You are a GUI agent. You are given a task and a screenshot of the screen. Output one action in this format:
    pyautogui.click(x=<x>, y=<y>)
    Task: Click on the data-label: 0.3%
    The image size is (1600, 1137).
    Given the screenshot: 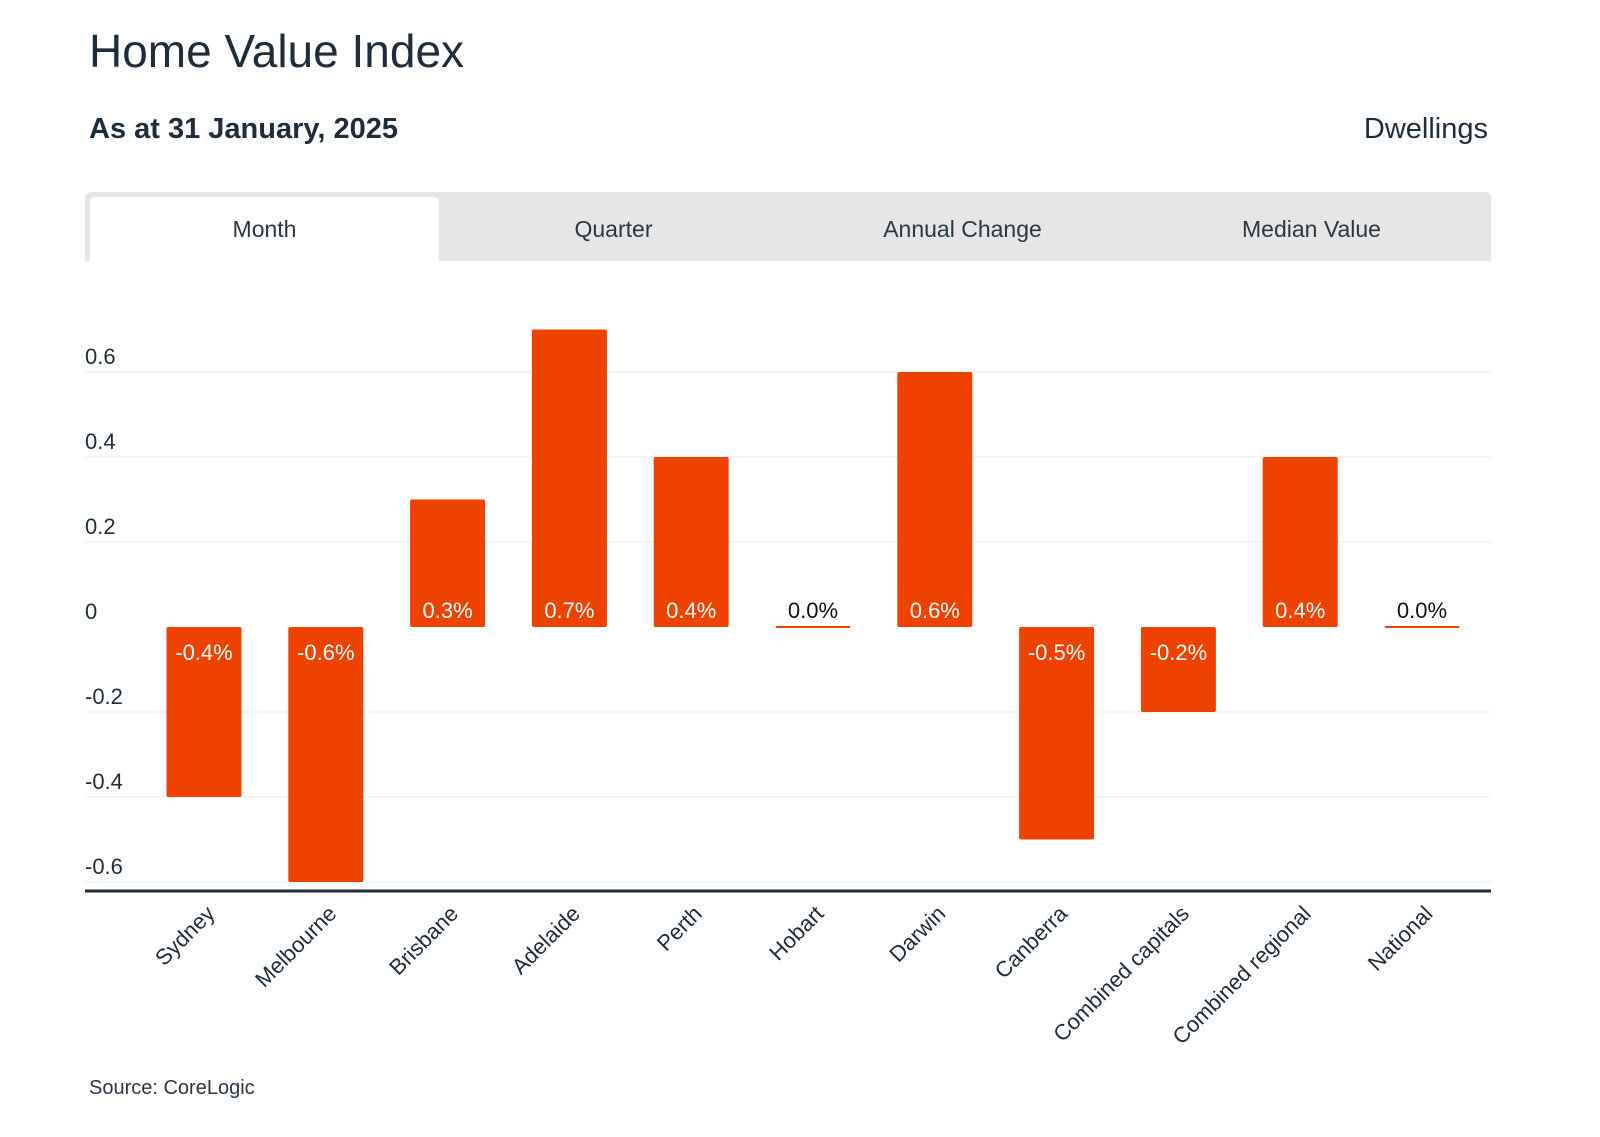 What is the action you would take?
    pyautogui.click(x=448, y=610)
    